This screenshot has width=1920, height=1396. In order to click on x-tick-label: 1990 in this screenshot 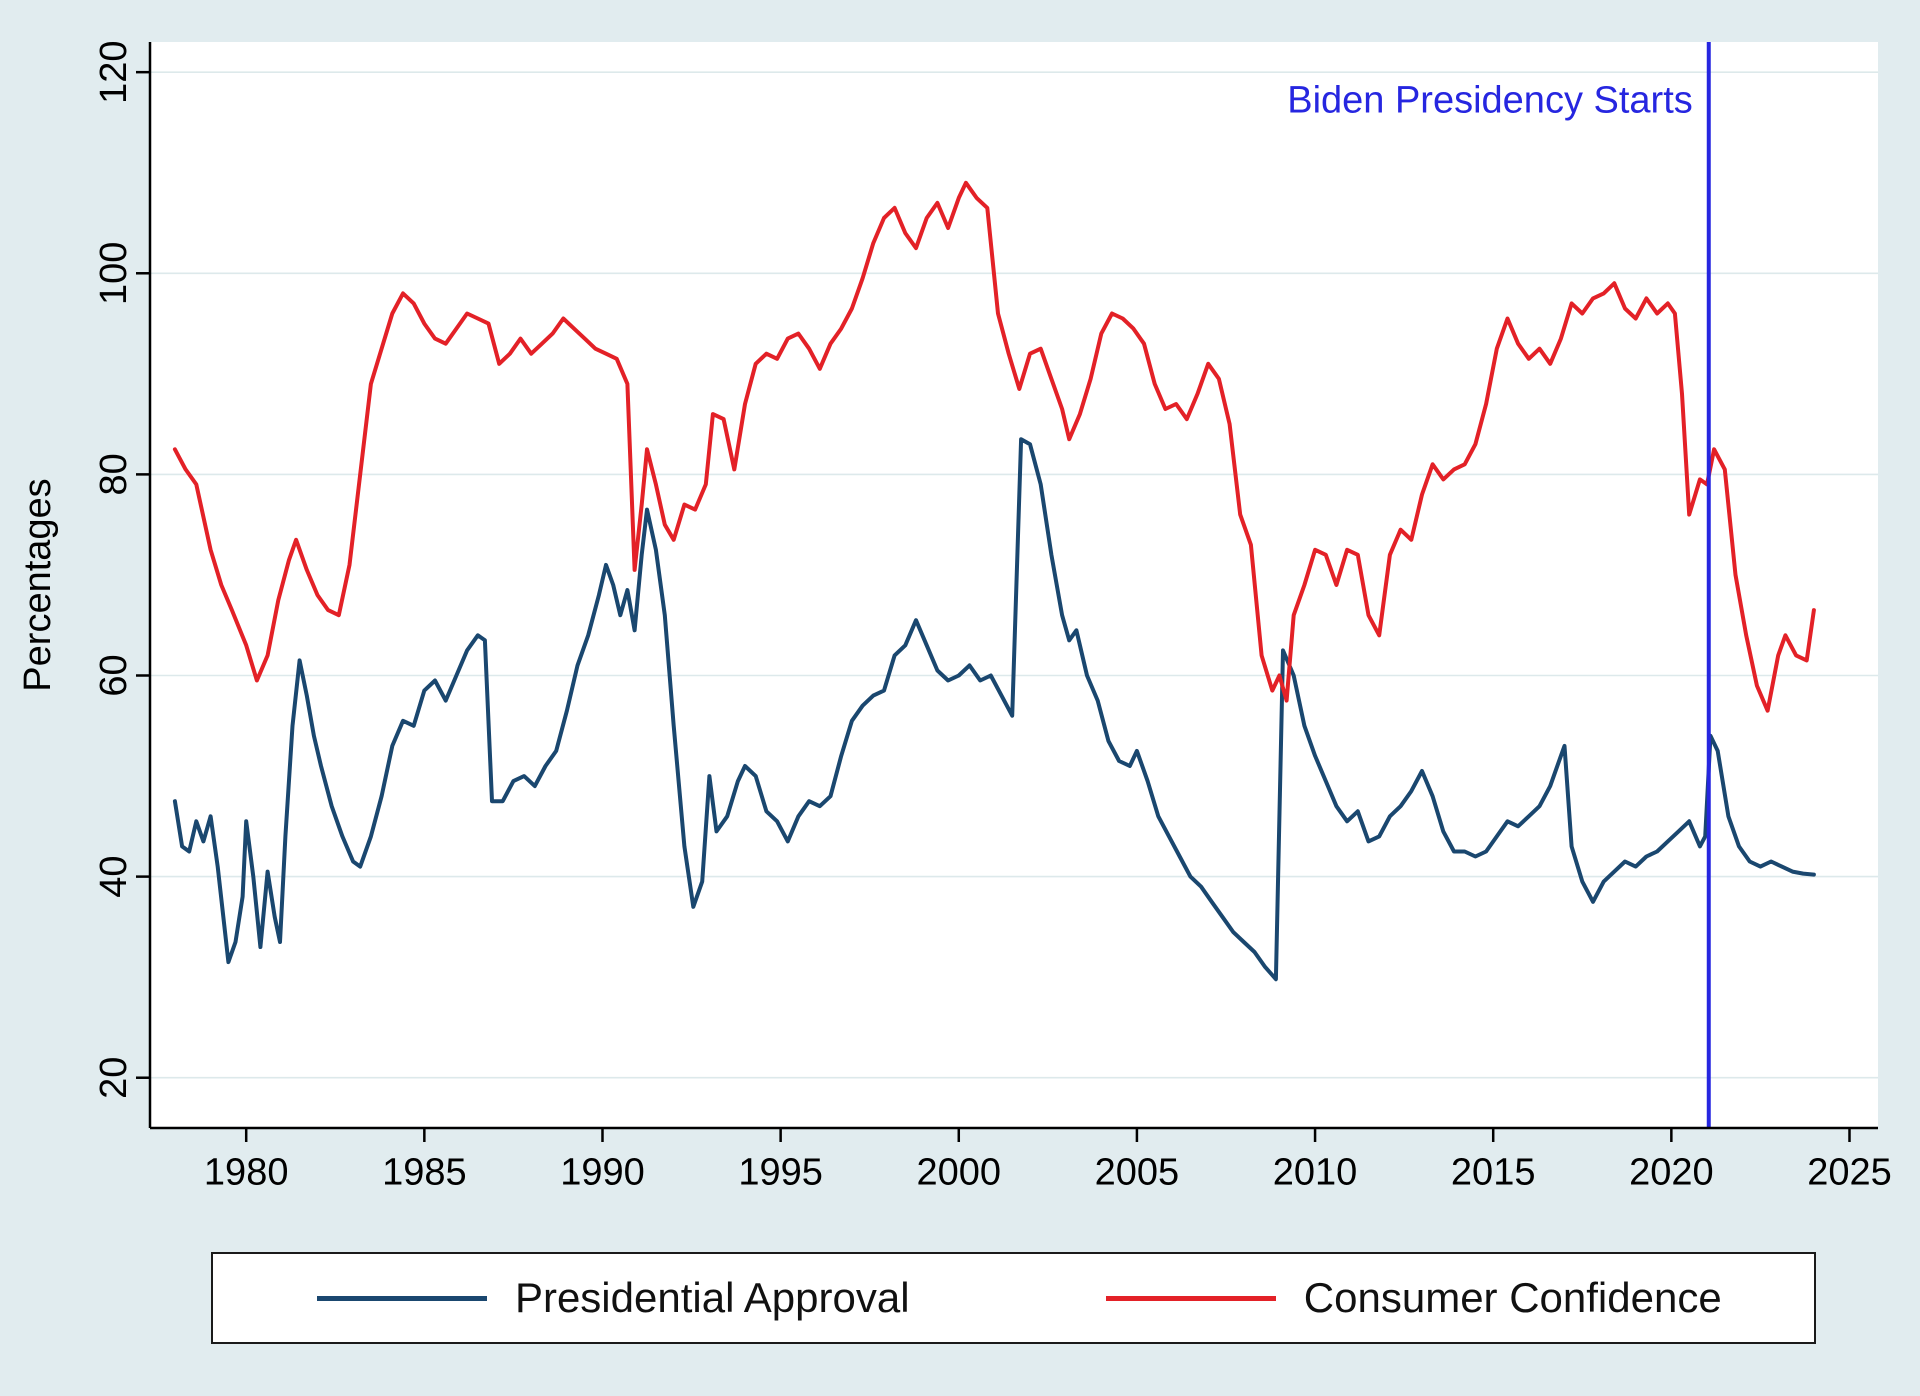, I will do `click(602, 1172)`.